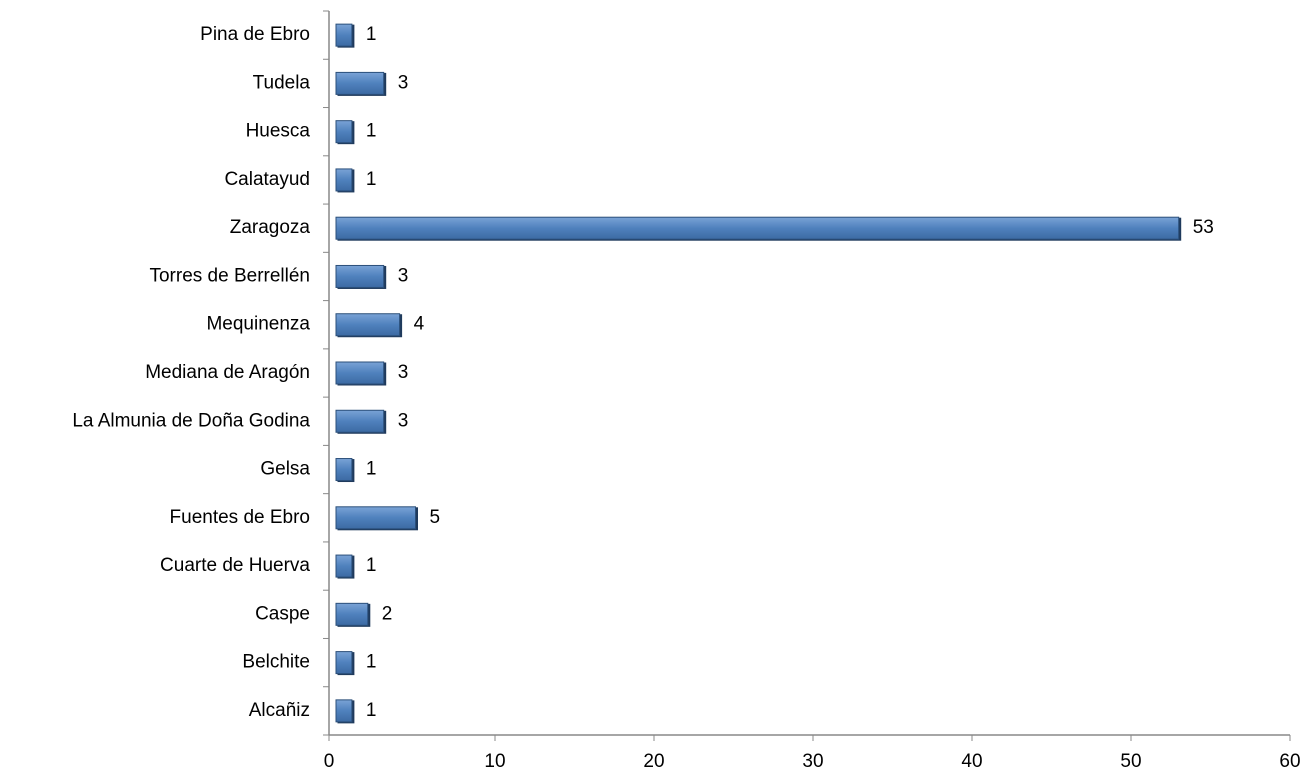 This screenshot has height=781, width=1313. Describe the element at coordinates (1289, 761) in the screenshot. I see `x-tick-label: 60` at that location.